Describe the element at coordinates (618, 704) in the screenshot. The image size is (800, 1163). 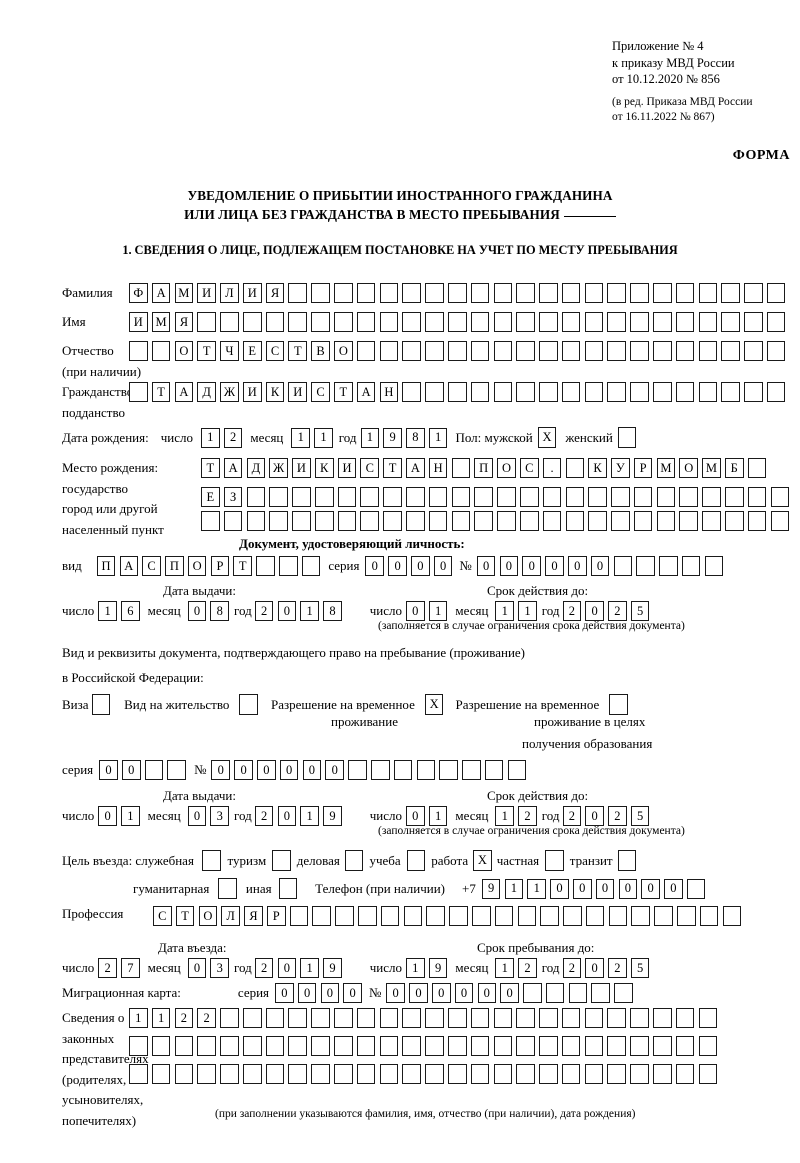
I see `trp-edu-checkbox` at that location.